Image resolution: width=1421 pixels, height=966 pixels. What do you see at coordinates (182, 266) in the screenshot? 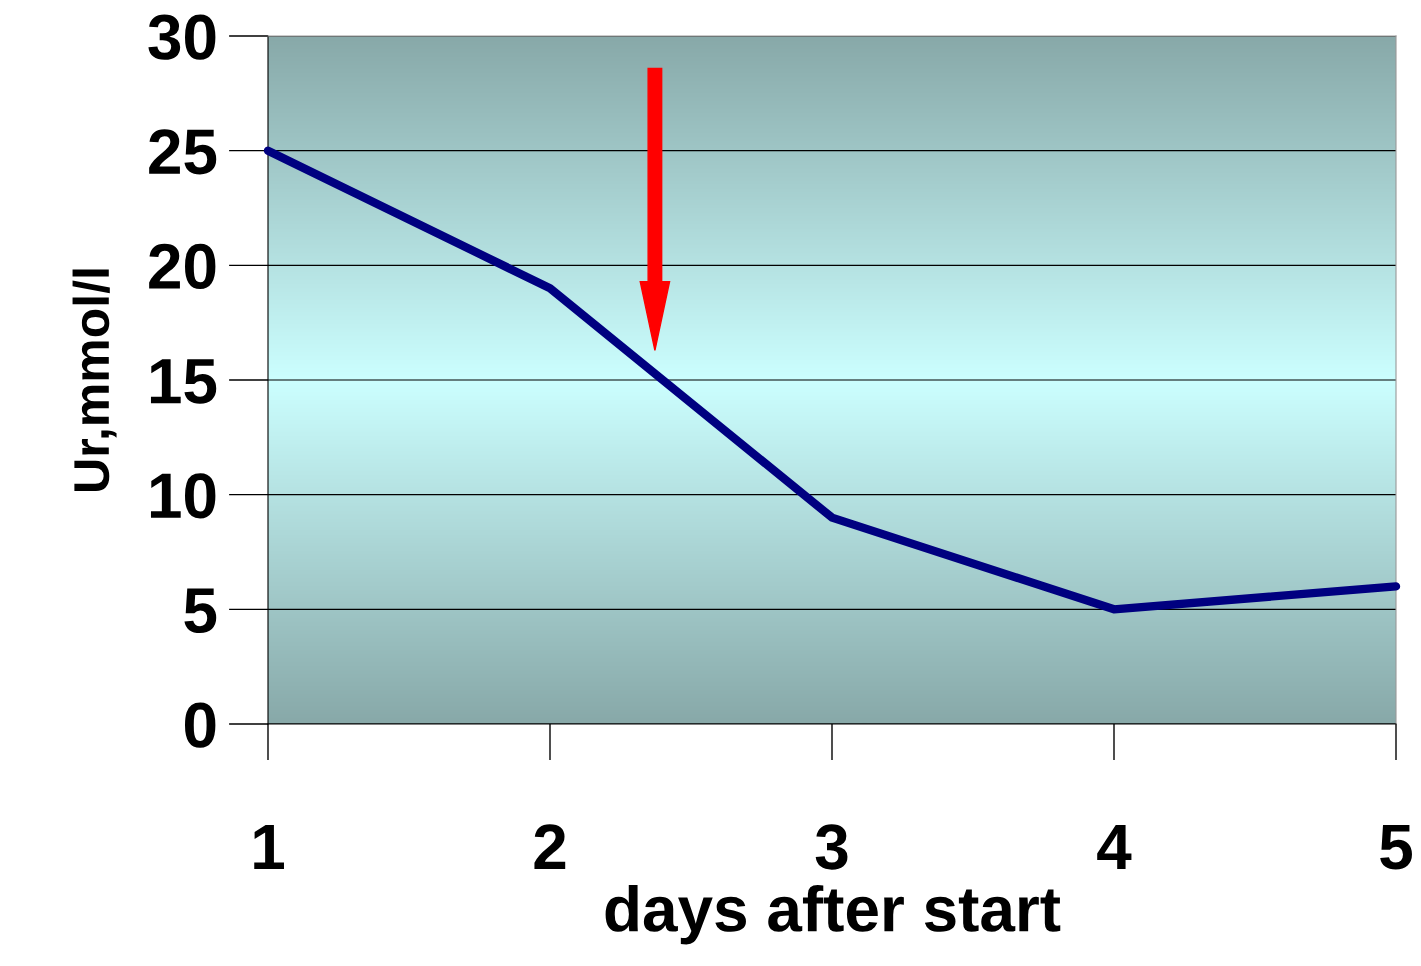
I see `y-tick-label: 20` at bounding box center [182, 266].